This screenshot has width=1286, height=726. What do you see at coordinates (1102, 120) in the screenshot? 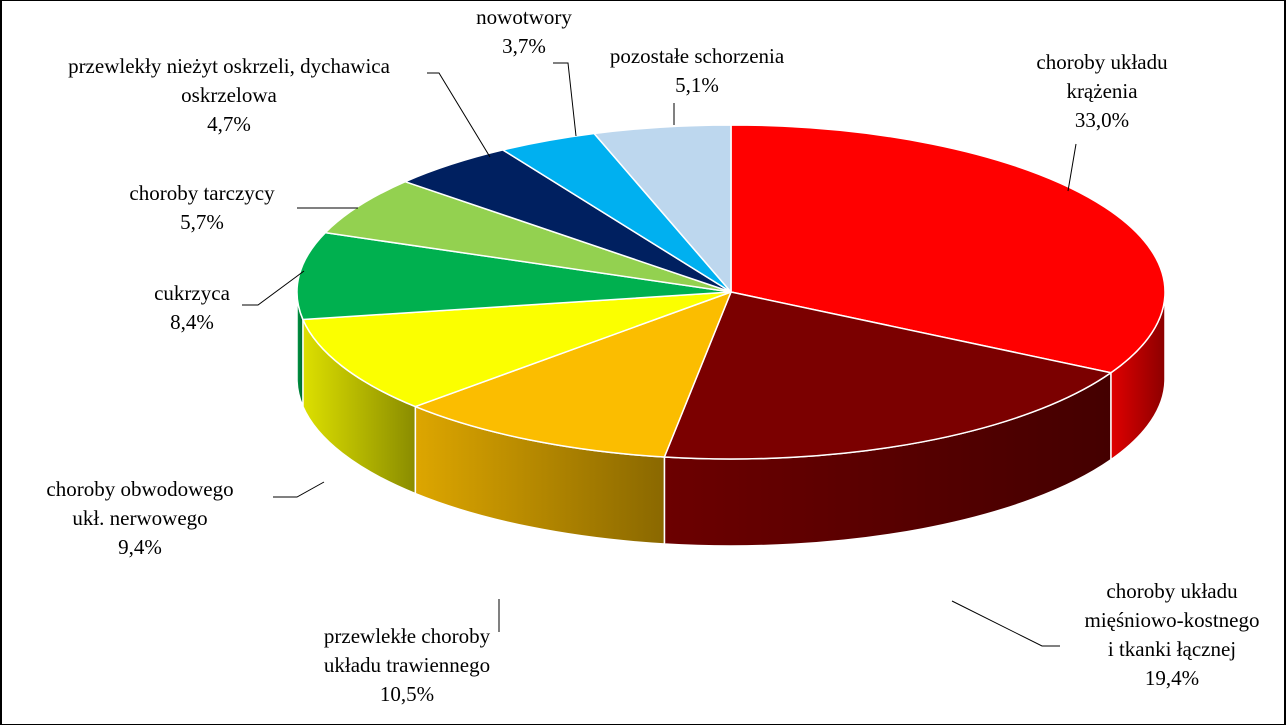
I see `data-label-value-choroby-uk-adu-krazenia: 33,0%` at bounding box center [1102, 120].